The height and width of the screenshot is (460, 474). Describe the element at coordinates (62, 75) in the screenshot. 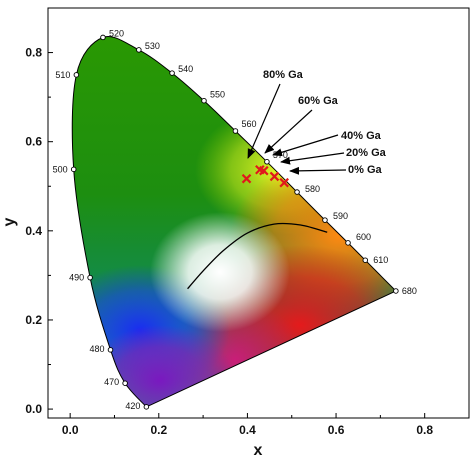

I see `wavelength-label-510: 510` at that location.